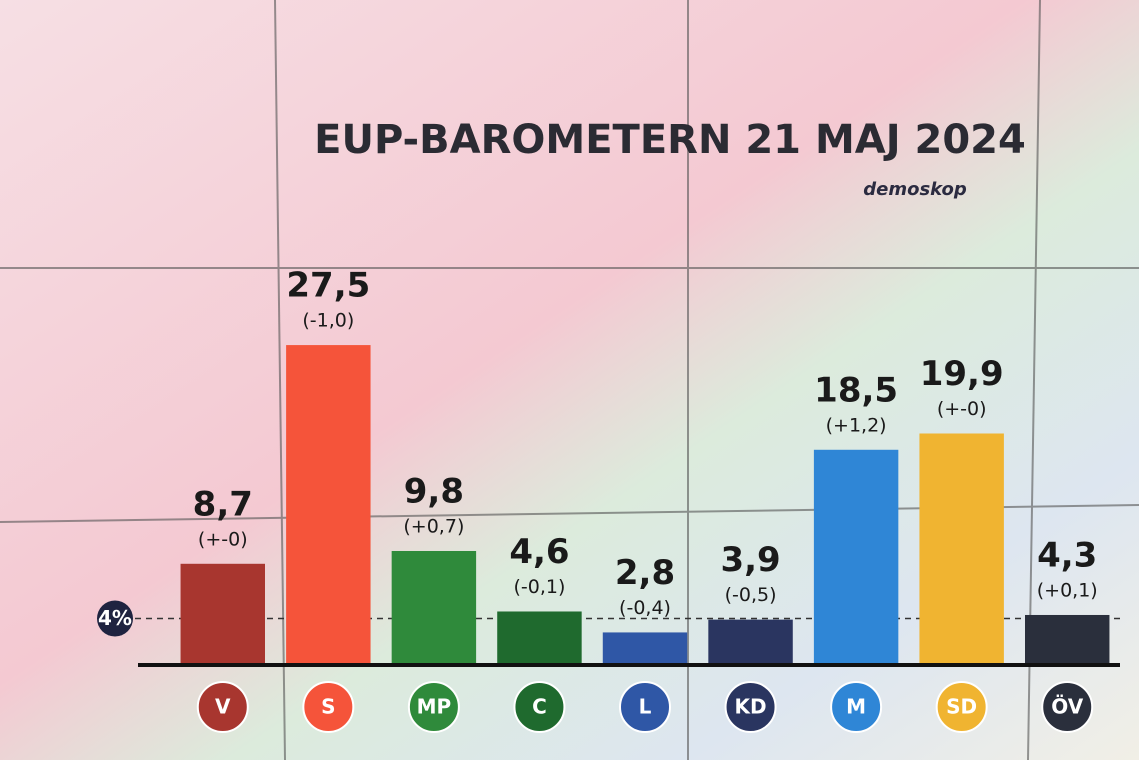 This screenshot has height=760, width=1139. I want to click on x-tick-label: KD, so click(751, 707).